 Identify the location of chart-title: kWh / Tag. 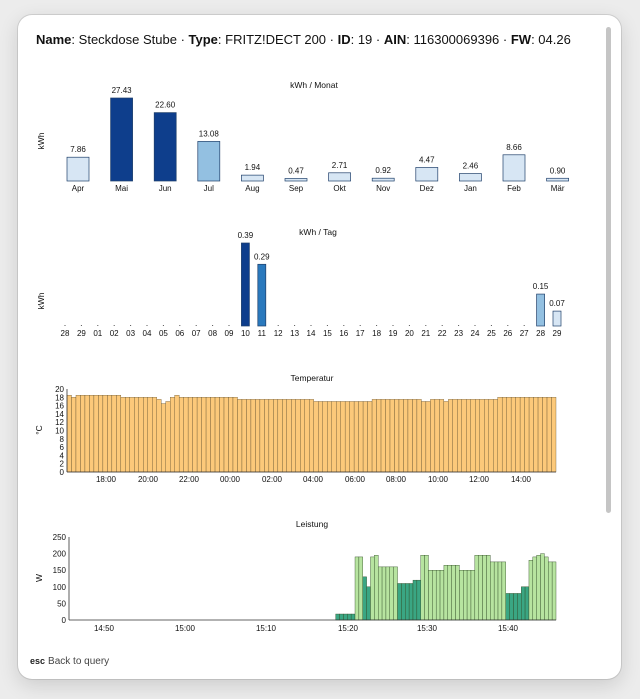
(318, 232).